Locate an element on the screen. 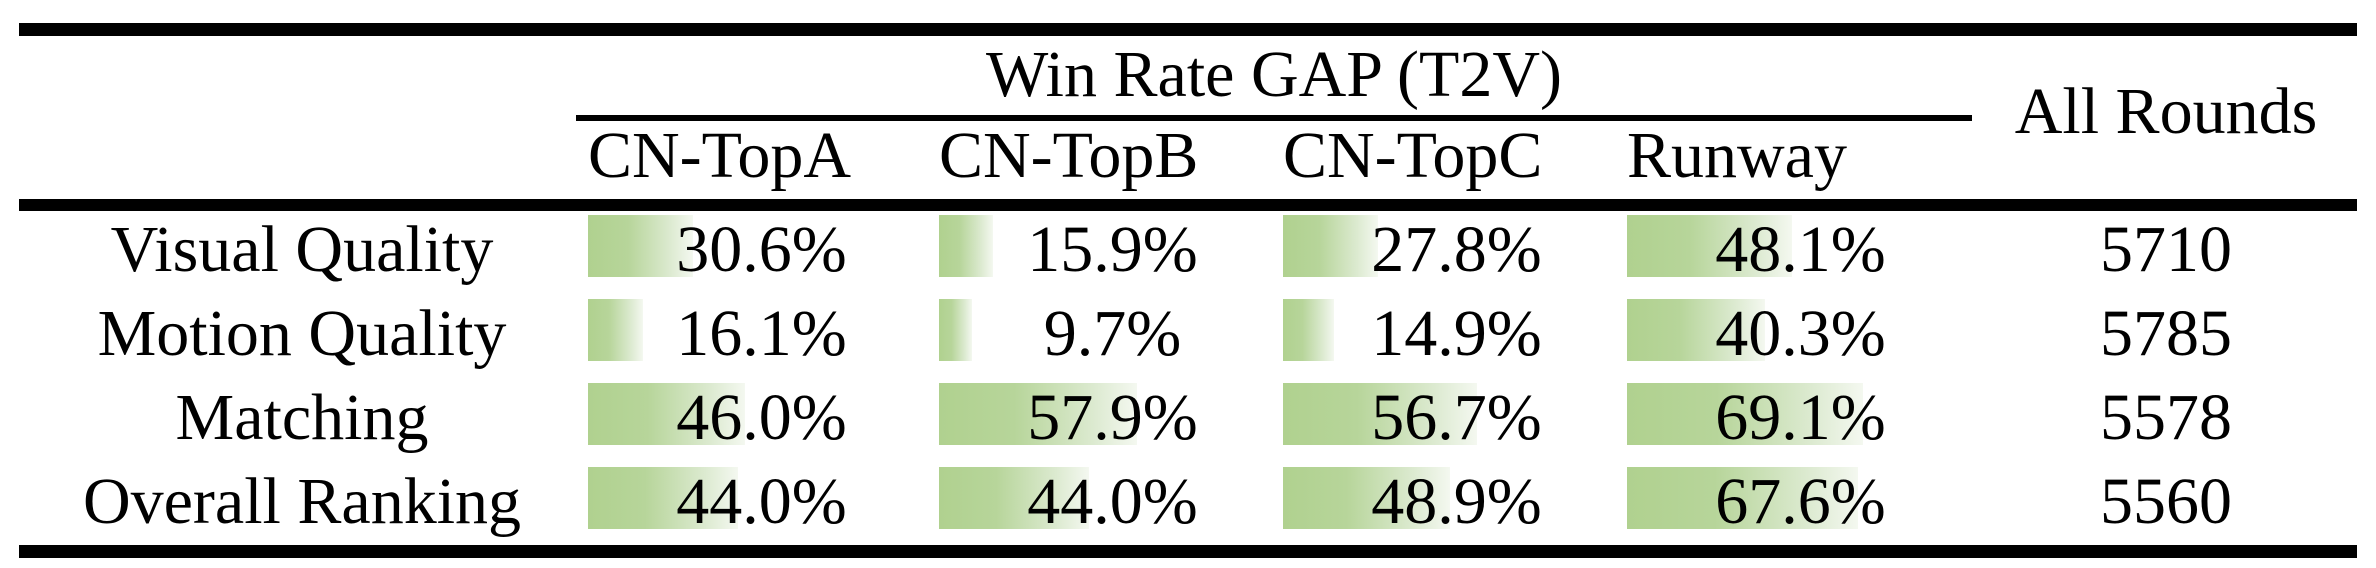 This screenshot has height=568, width=2376. cell-value: 48.9% is located at coordinates (1456, 501).